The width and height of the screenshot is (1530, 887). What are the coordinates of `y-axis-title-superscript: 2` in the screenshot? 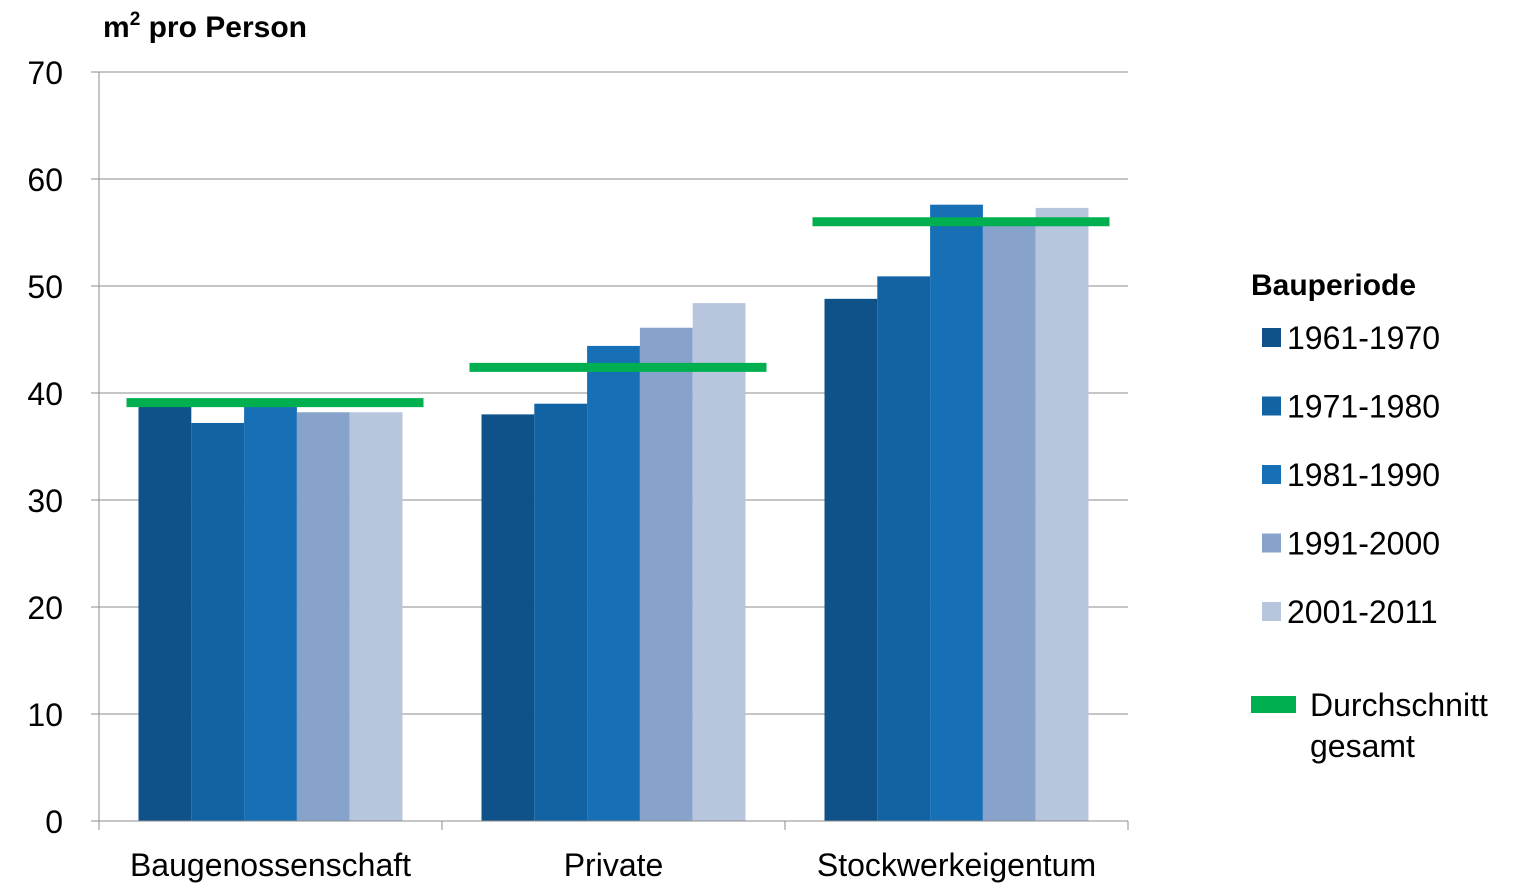 It's located at (135, 19).